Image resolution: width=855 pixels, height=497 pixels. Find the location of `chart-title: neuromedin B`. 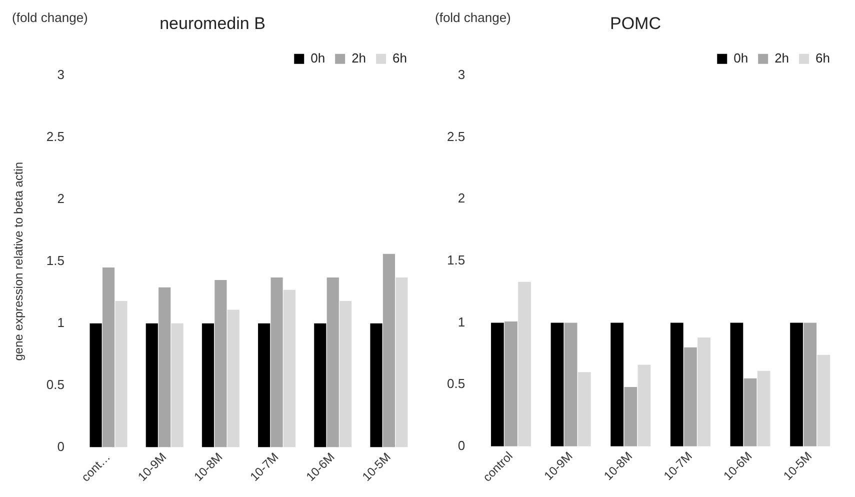

chart-title: neuromedin B is located at coordinates (213, 23).